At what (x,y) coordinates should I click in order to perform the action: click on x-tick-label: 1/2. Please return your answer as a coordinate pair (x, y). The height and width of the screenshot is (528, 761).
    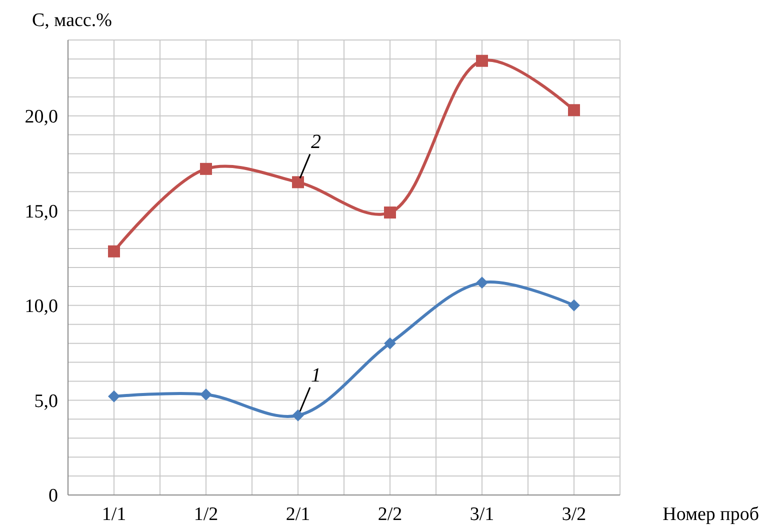
    Looking at the image, I should click on (206, 514).